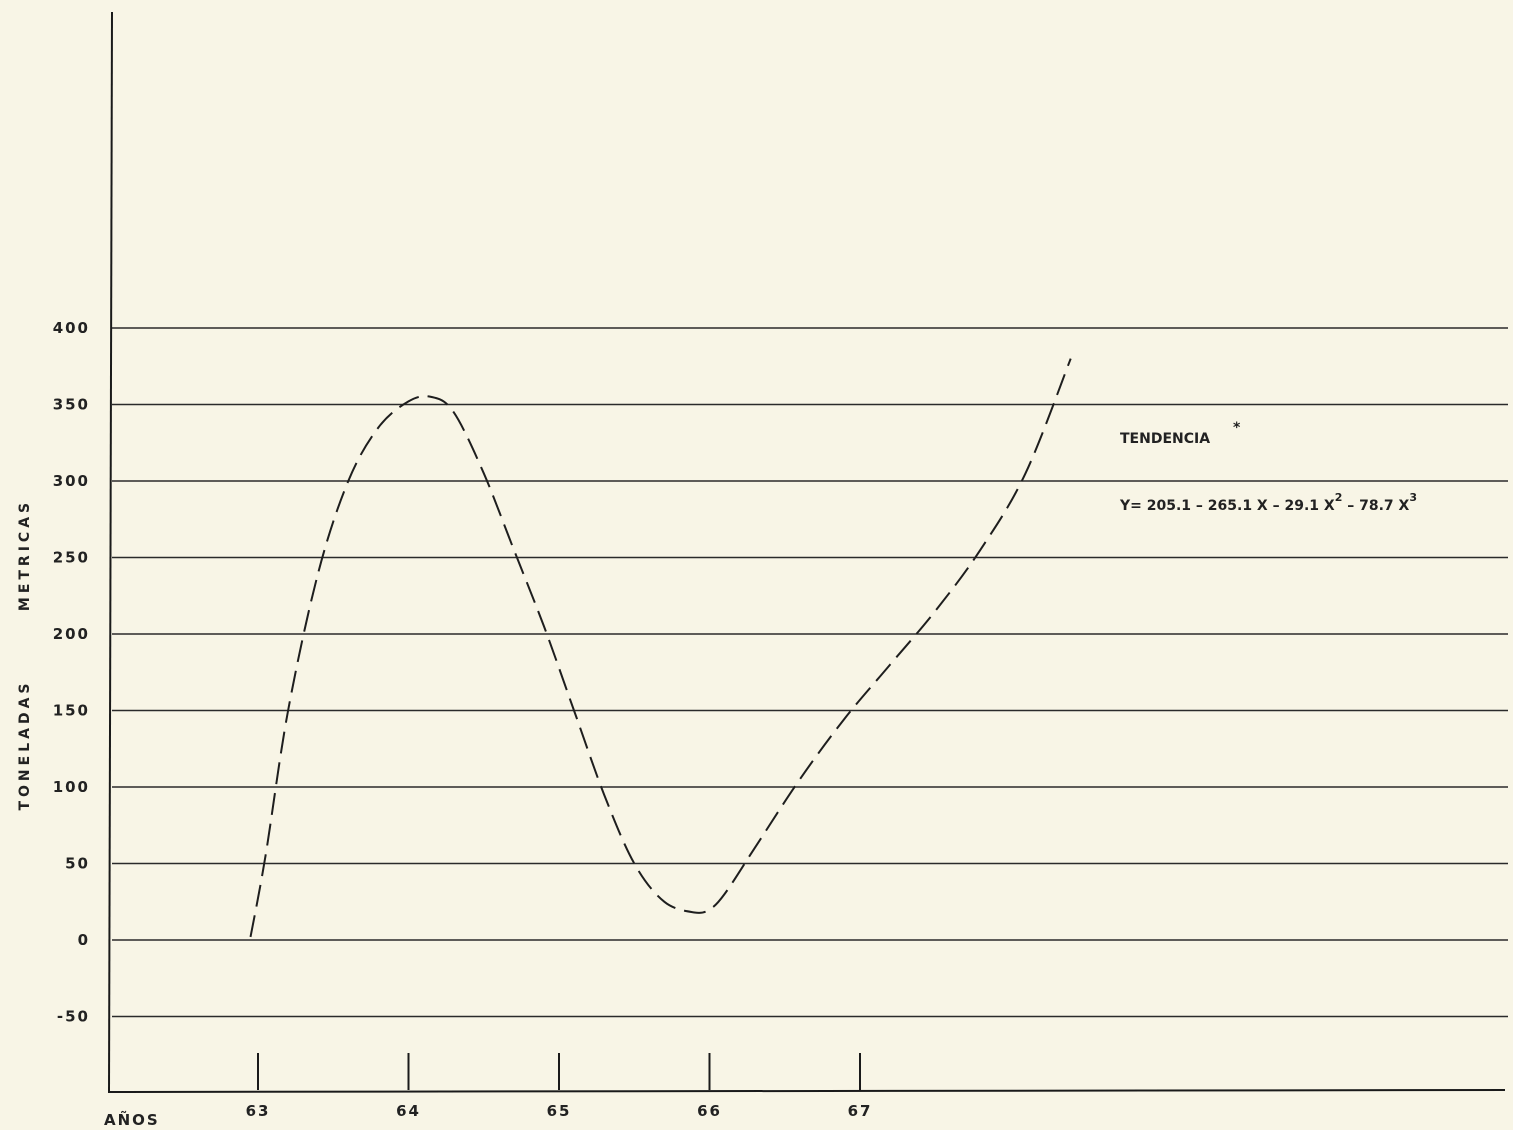 The image size is (1513, 1130). I want to click on annotation-mark: *, so click(1237, 428).